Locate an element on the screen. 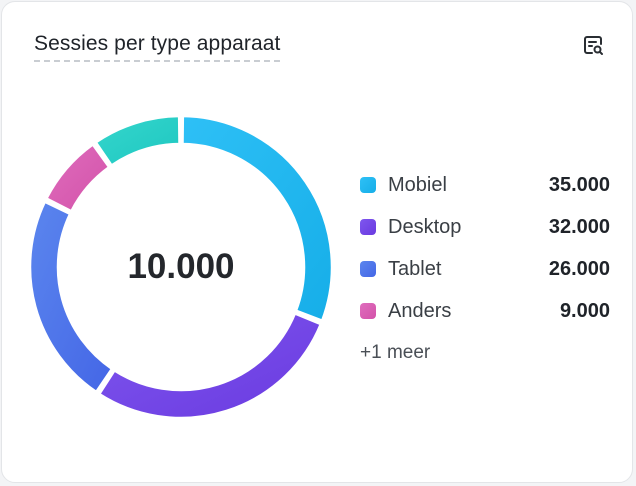 Image resolution: width=636 pixels, height=486 pixels. legend-item-desktop: Desktop 32.000 is located at coordinates (485, 227).